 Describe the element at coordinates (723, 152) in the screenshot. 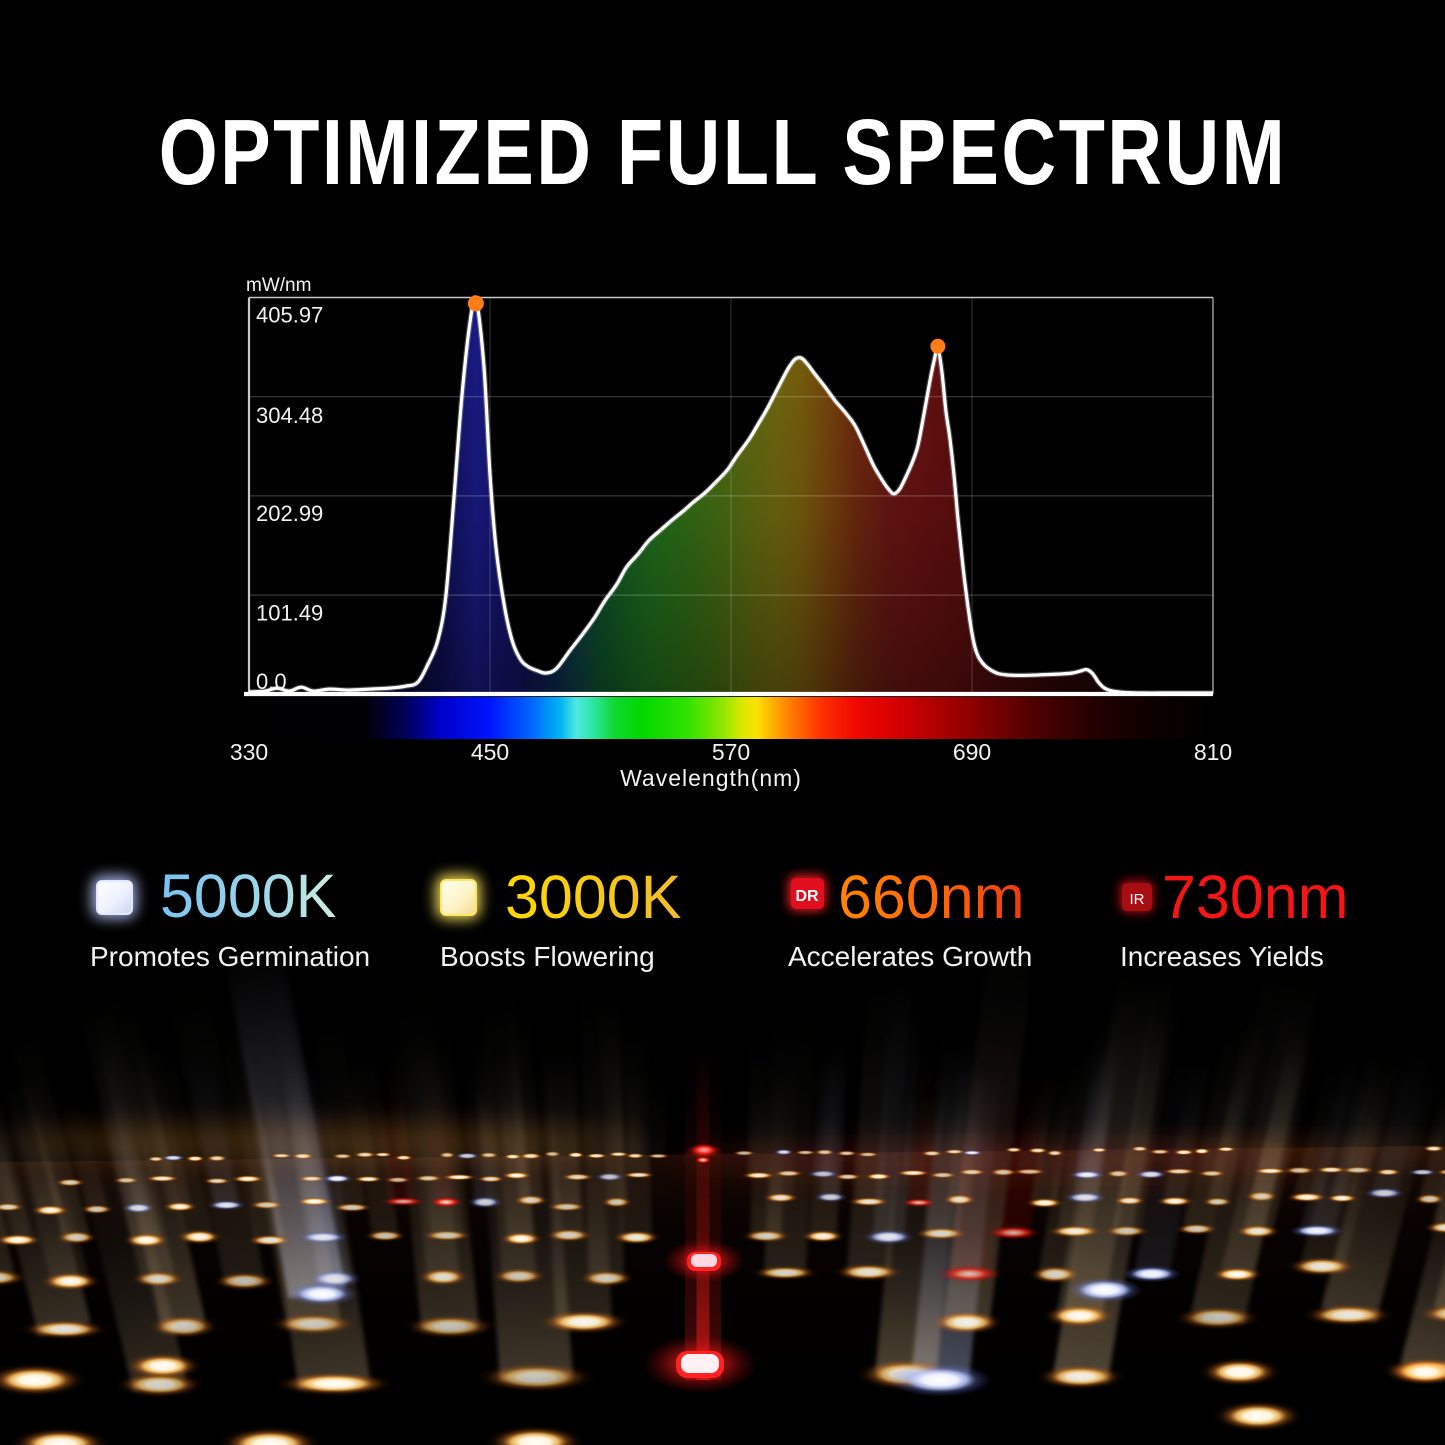

I see `svg-text: OPTIMIZED FULL SPECTRUM` at that location.